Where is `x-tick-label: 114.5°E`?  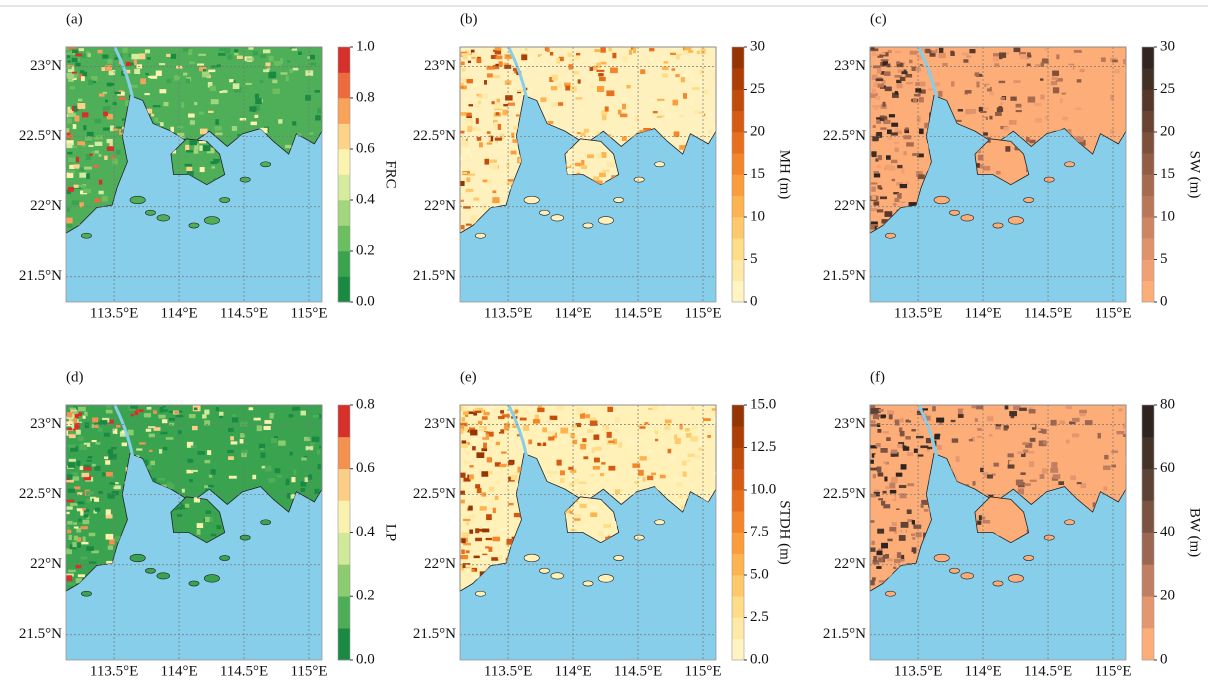 x-tick-label: 114.5°E is located at coordinates (244, 671).